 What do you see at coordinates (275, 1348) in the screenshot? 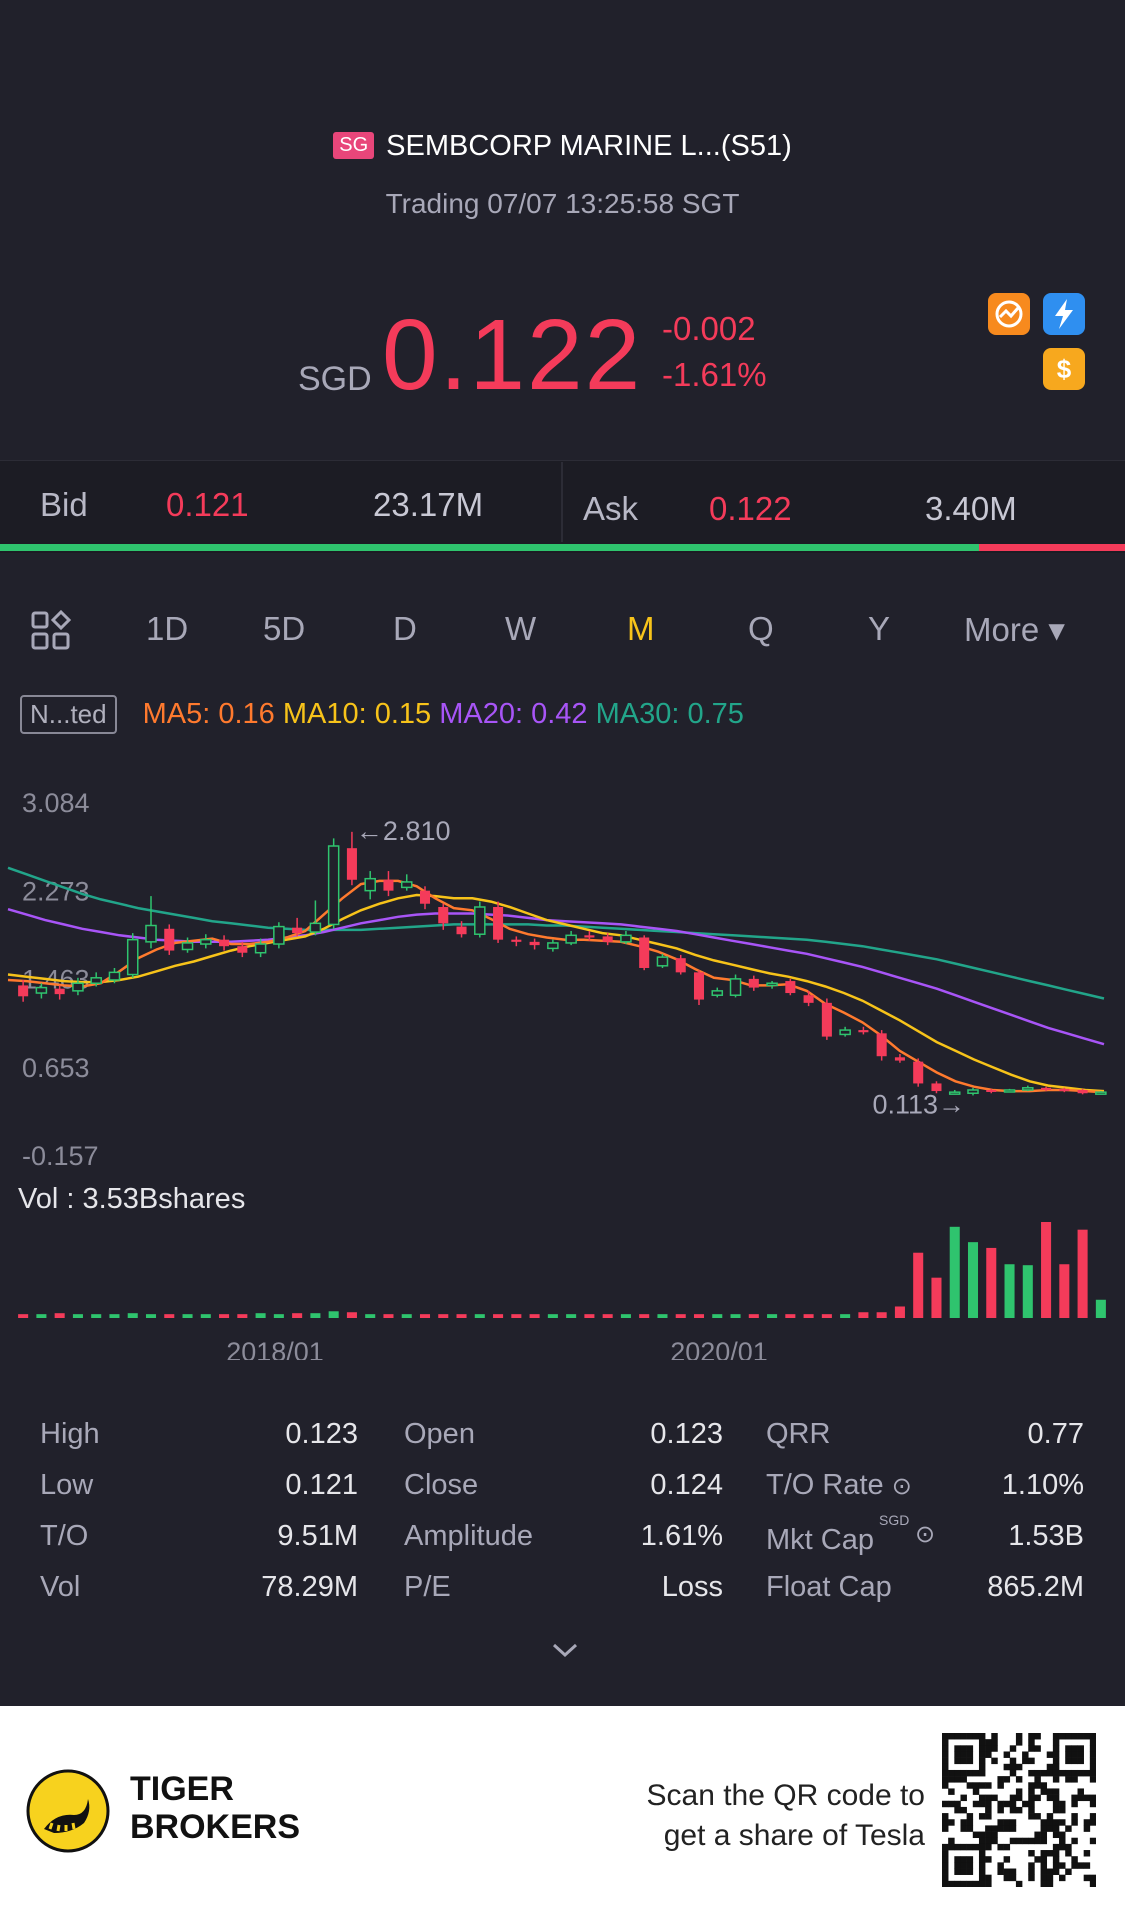
I see `x-tick-label: 2018/01` at bounding box center [275, 1348].